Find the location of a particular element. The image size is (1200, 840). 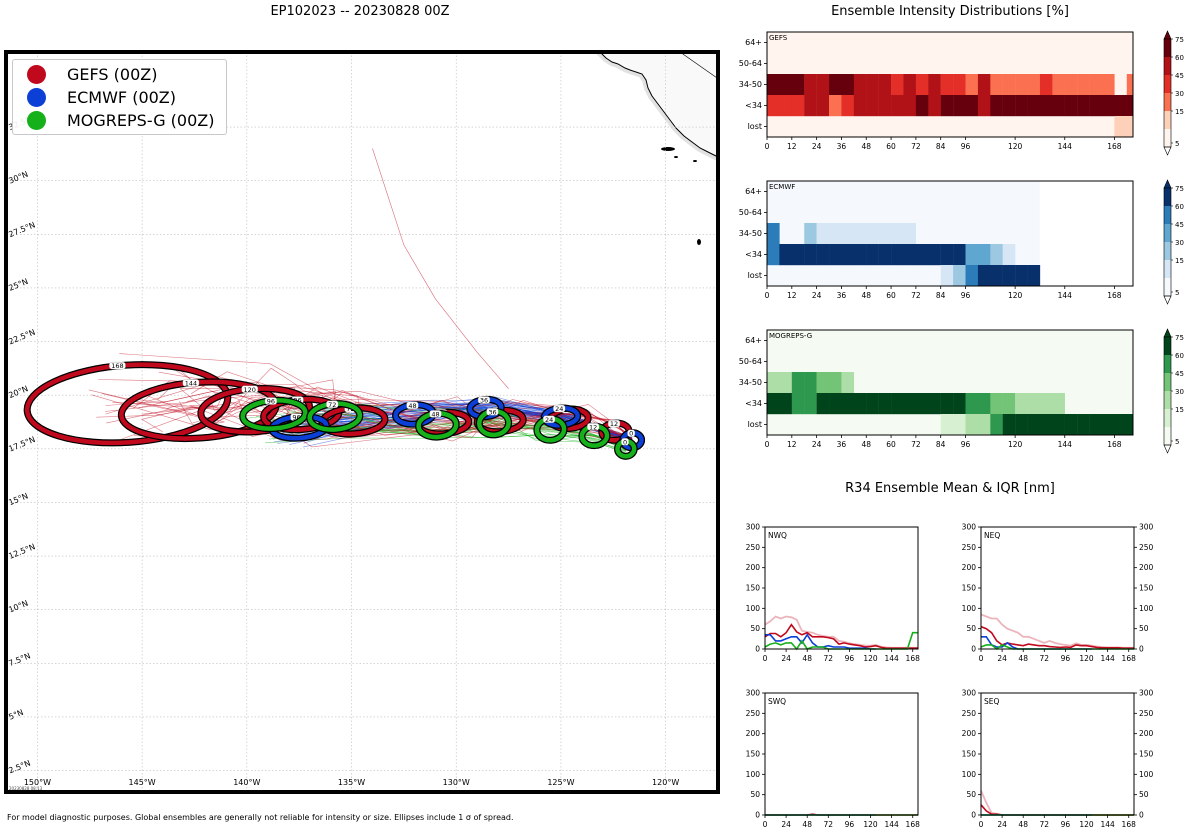

x-tick-label: 168 is located at coordinates (1114, 444).